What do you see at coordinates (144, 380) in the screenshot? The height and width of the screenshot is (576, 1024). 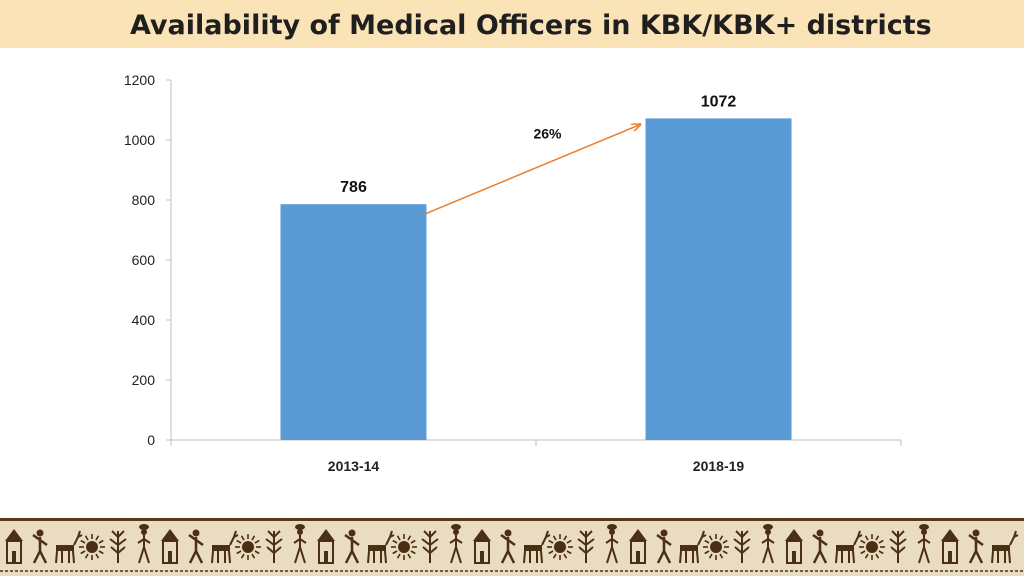 I see `y-tick-label: 200` at bounding box center [144, 380].